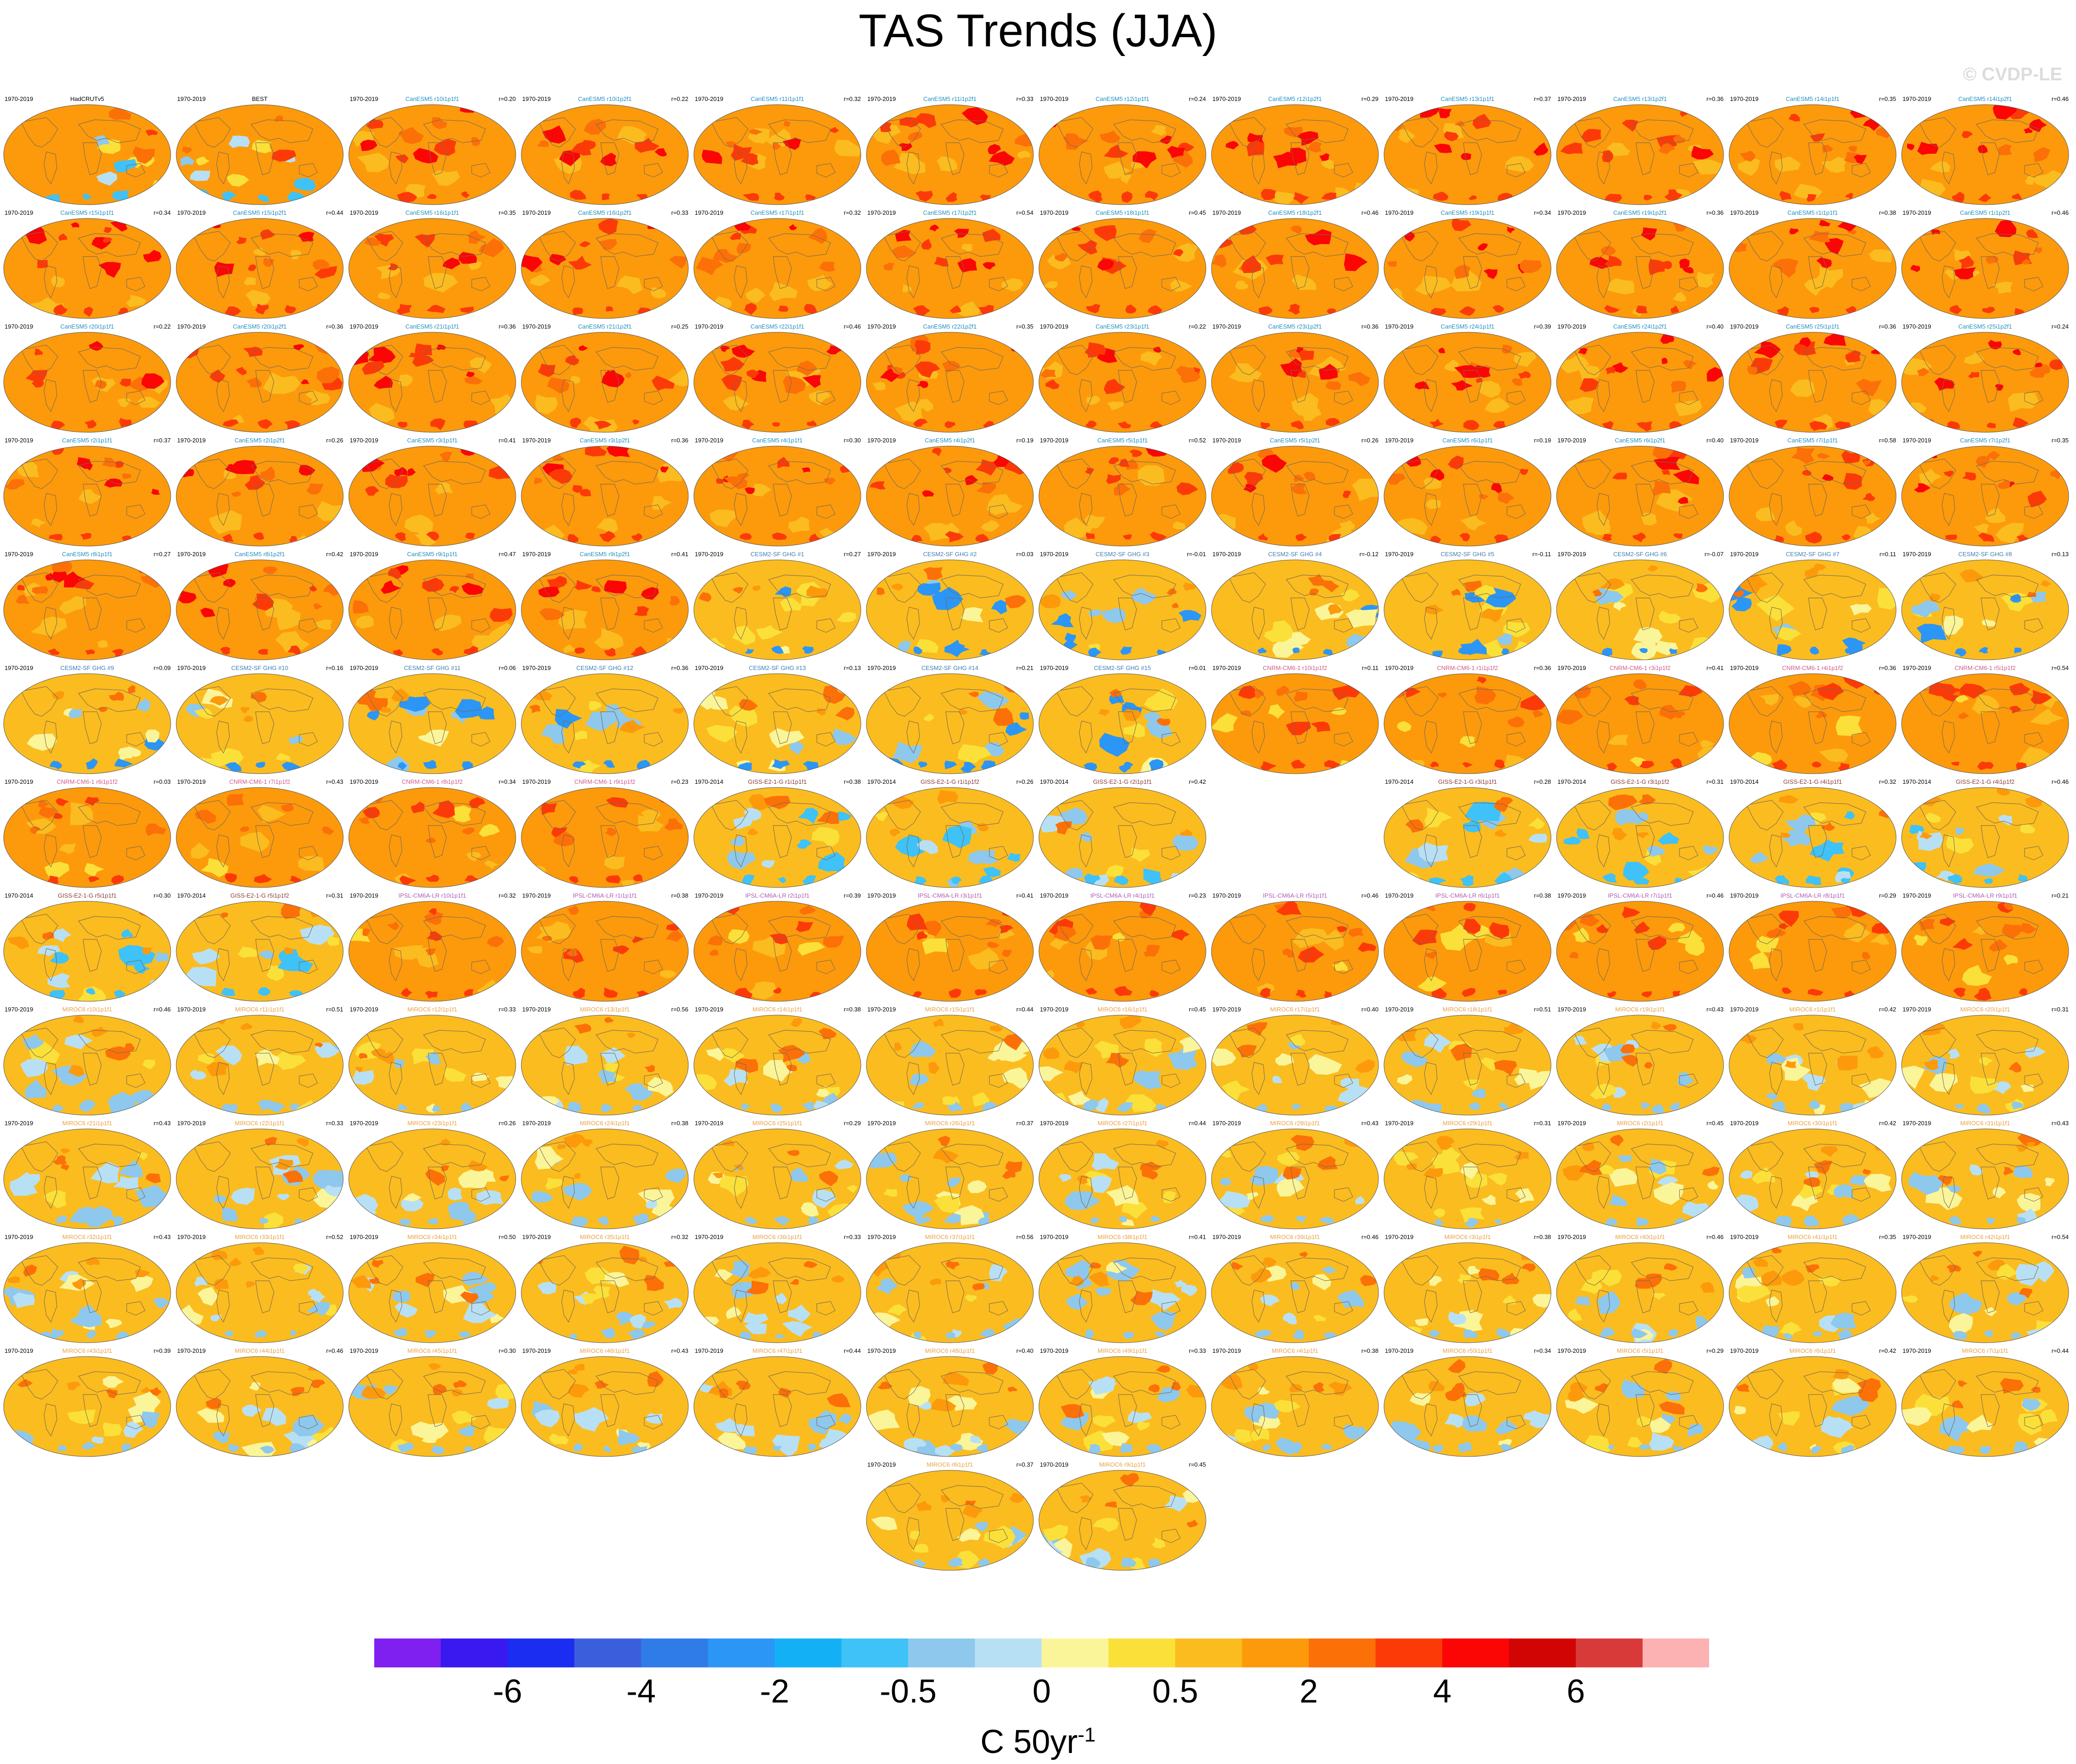 The width and height of the screenshot is (2076, 1764). I want to click on panel-title: MIROC6 r42i1p1f1, so click(1985, 1237).